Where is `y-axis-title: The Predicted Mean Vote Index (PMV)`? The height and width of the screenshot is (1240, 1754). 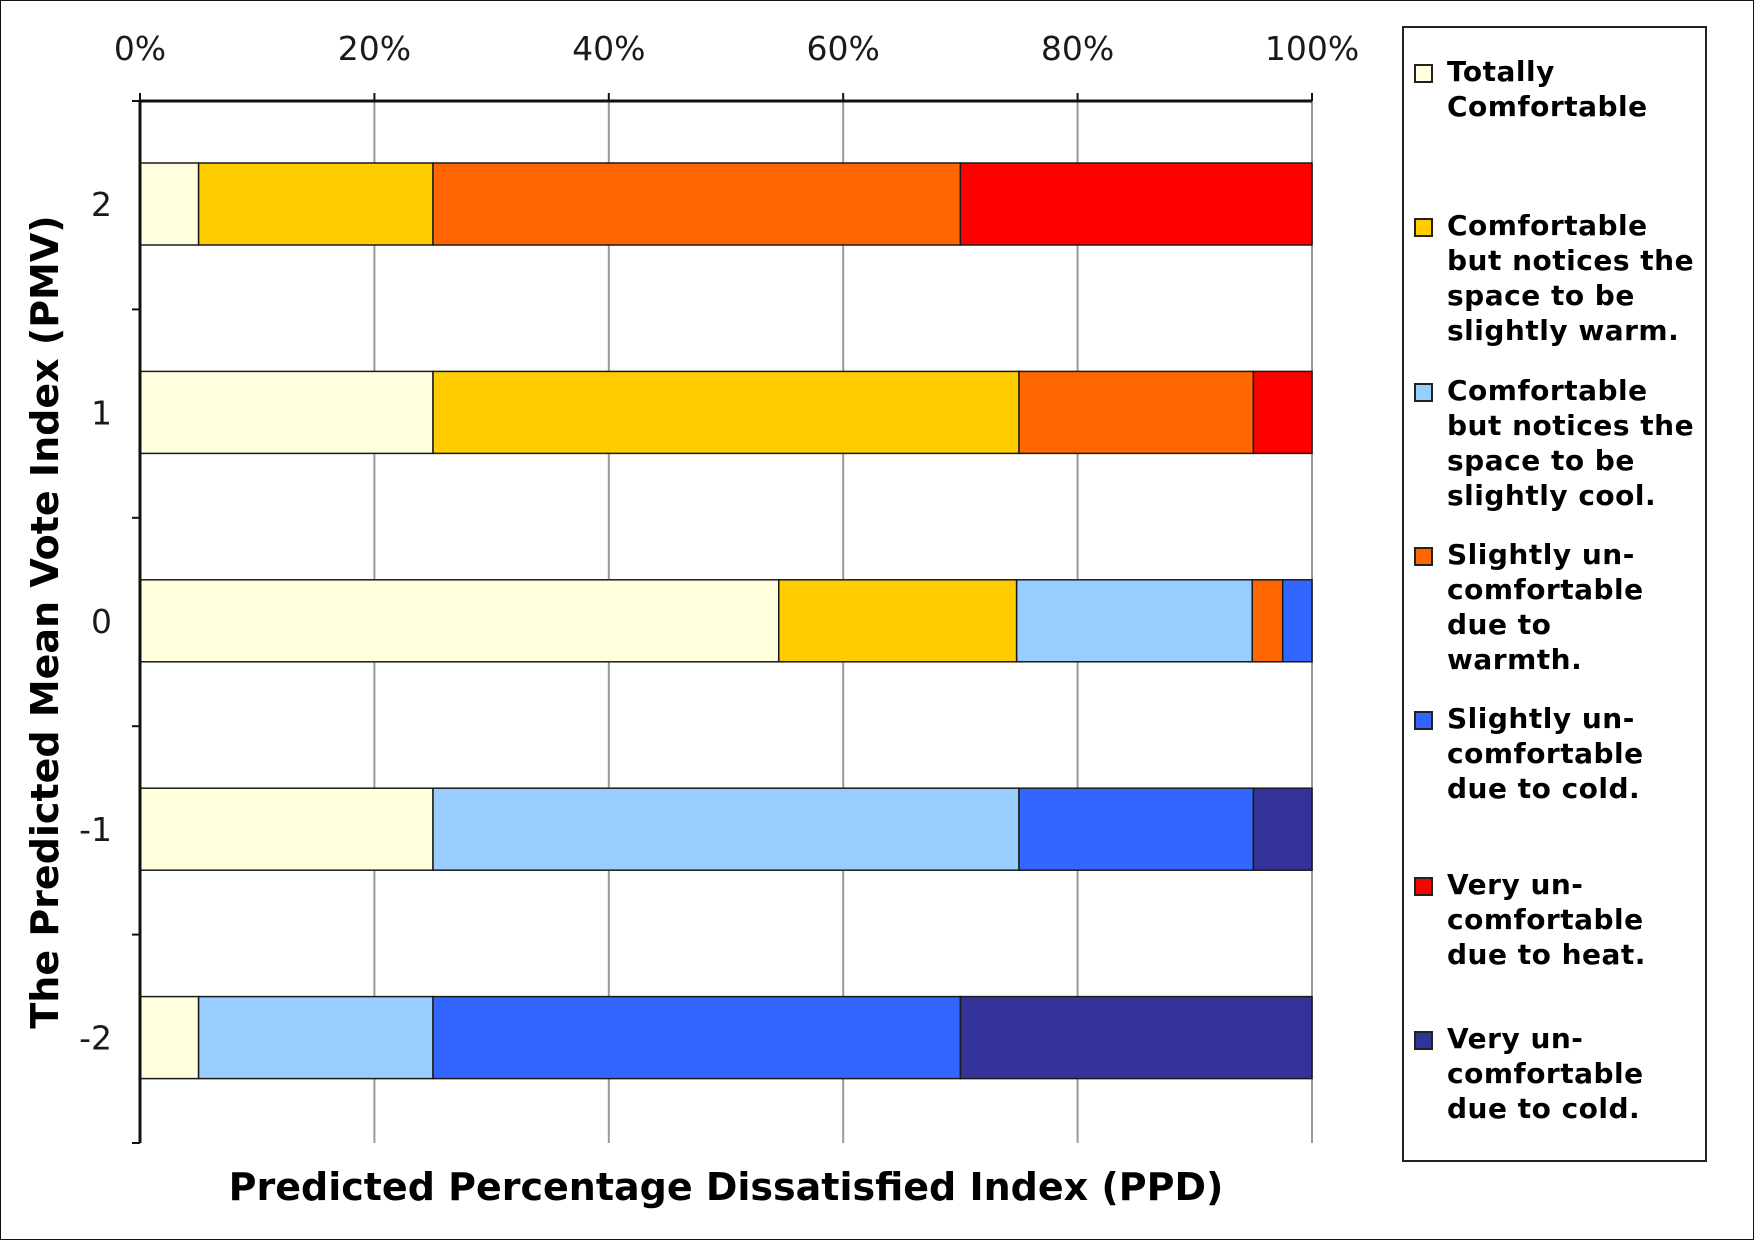 y-axis-title: The Predicted Mean Vote Index (PMV) is located at coordinates (45, 621).